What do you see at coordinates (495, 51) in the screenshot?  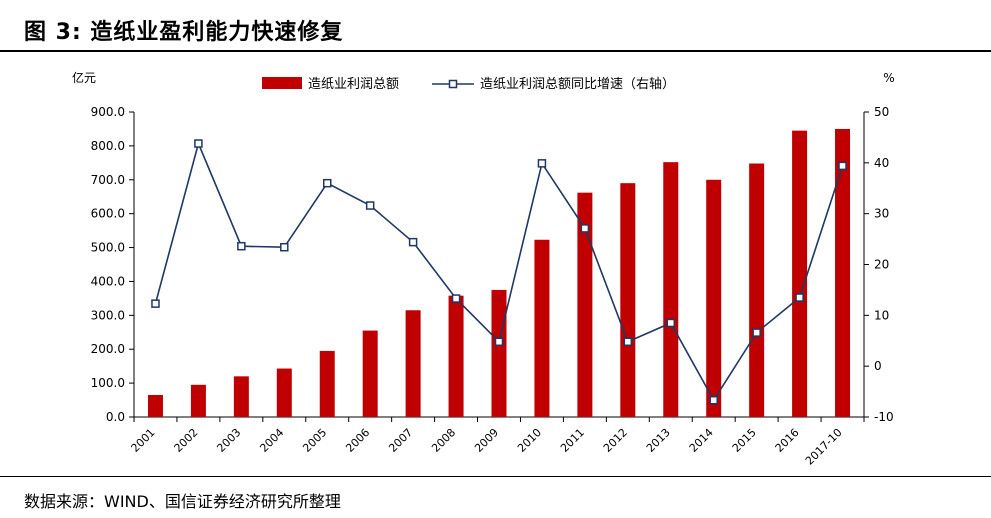 I see `title-divider` at bounding box center [495, 51].